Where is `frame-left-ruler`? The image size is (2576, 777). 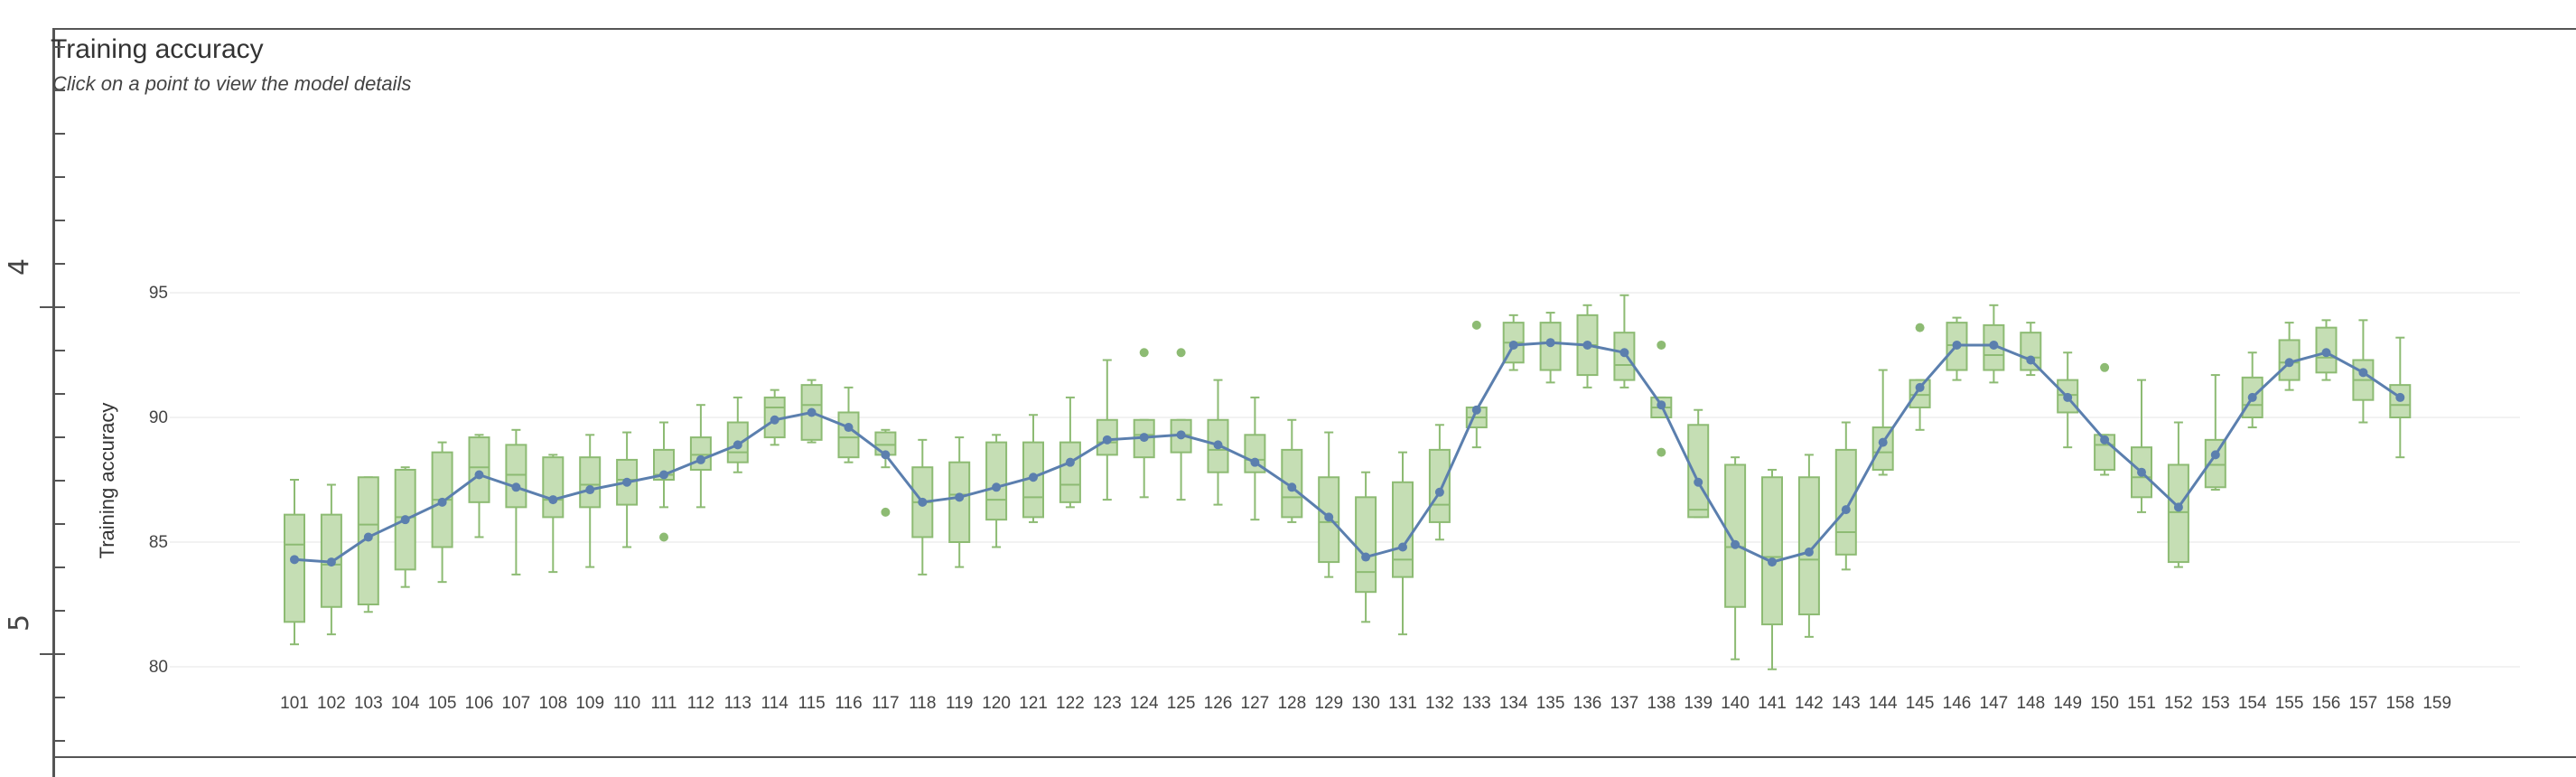
frame-left-ruler is located at coordinates (53, 402).